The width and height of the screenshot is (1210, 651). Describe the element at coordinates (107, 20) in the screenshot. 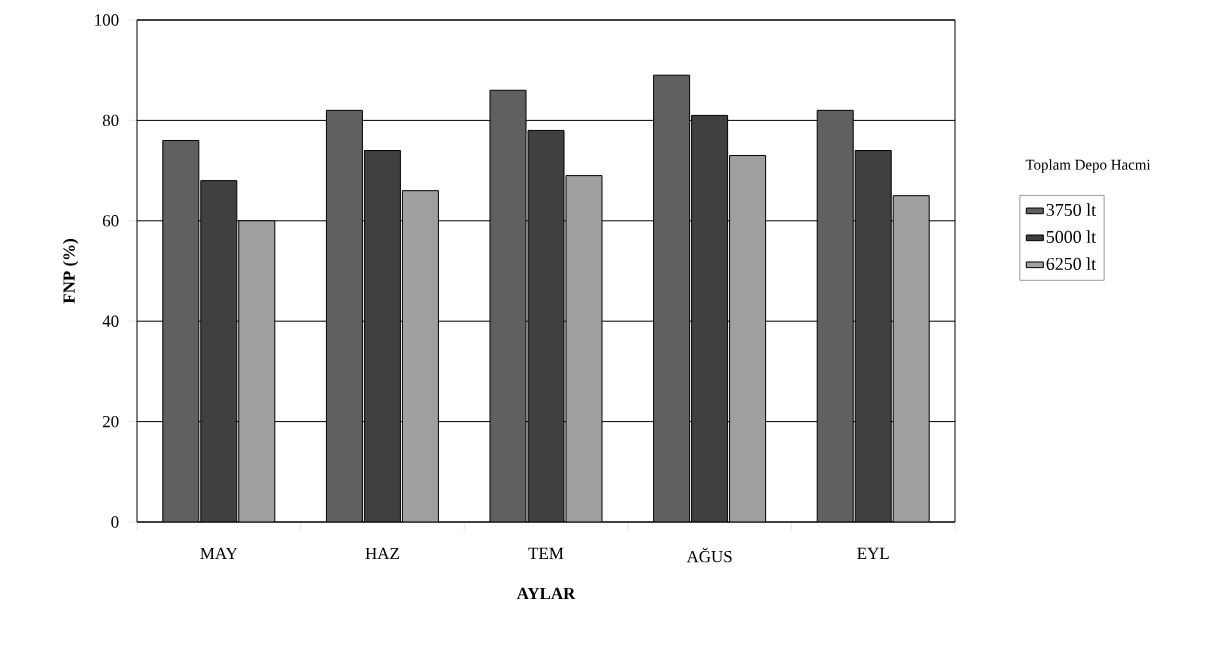

I see `y-tick-label: 100` at that location.